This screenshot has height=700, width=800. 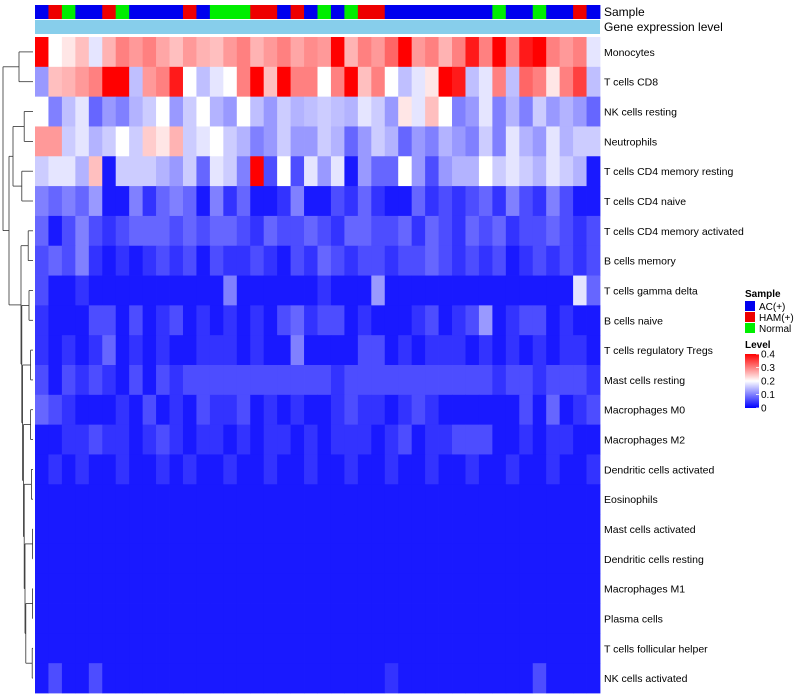 What do you see at coordinates (418, 260) in the screenshot?
I see `heatmap-cell-r7-c28` at bounding box center [418, 260].